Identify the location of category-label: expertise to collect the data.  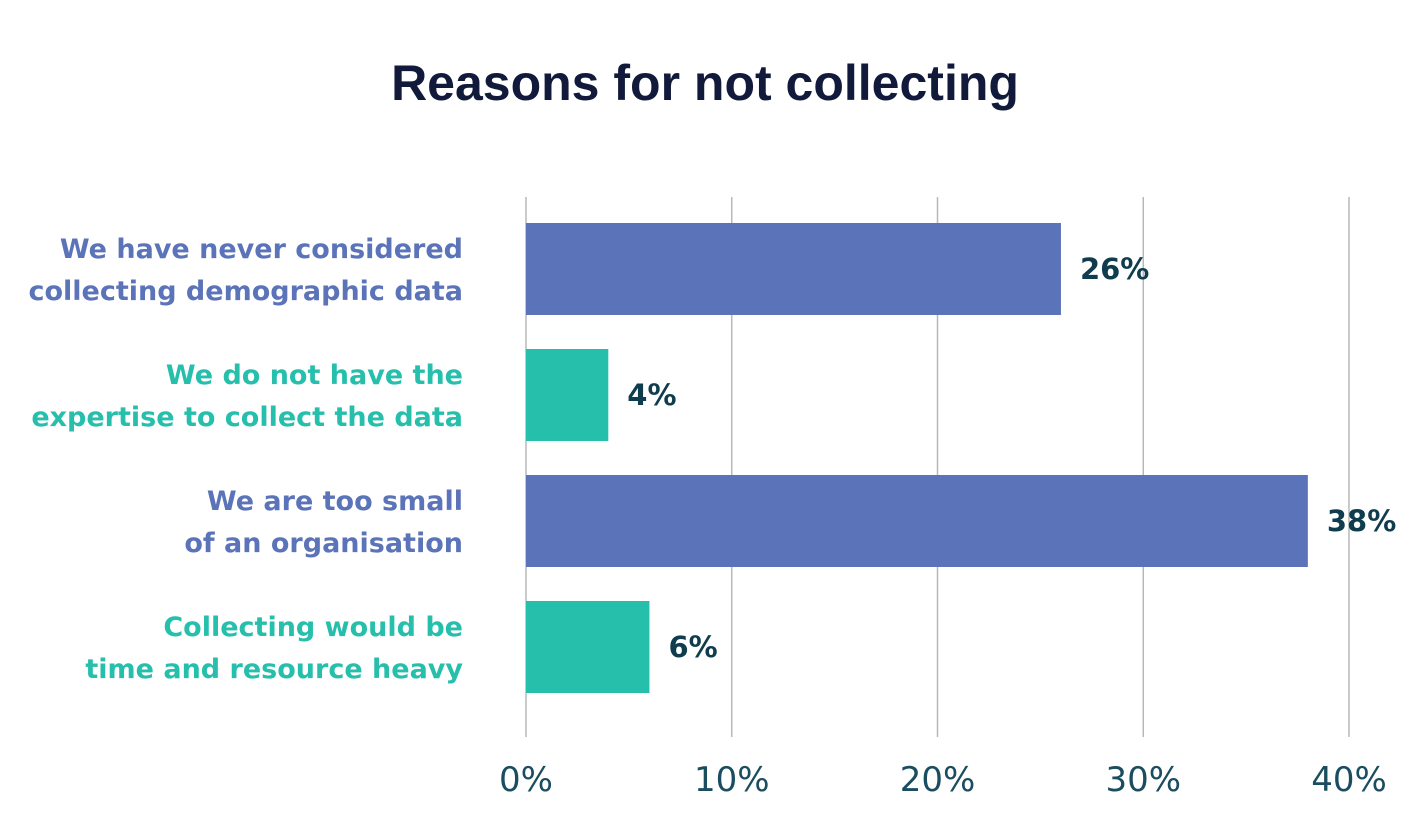
(247, 417).